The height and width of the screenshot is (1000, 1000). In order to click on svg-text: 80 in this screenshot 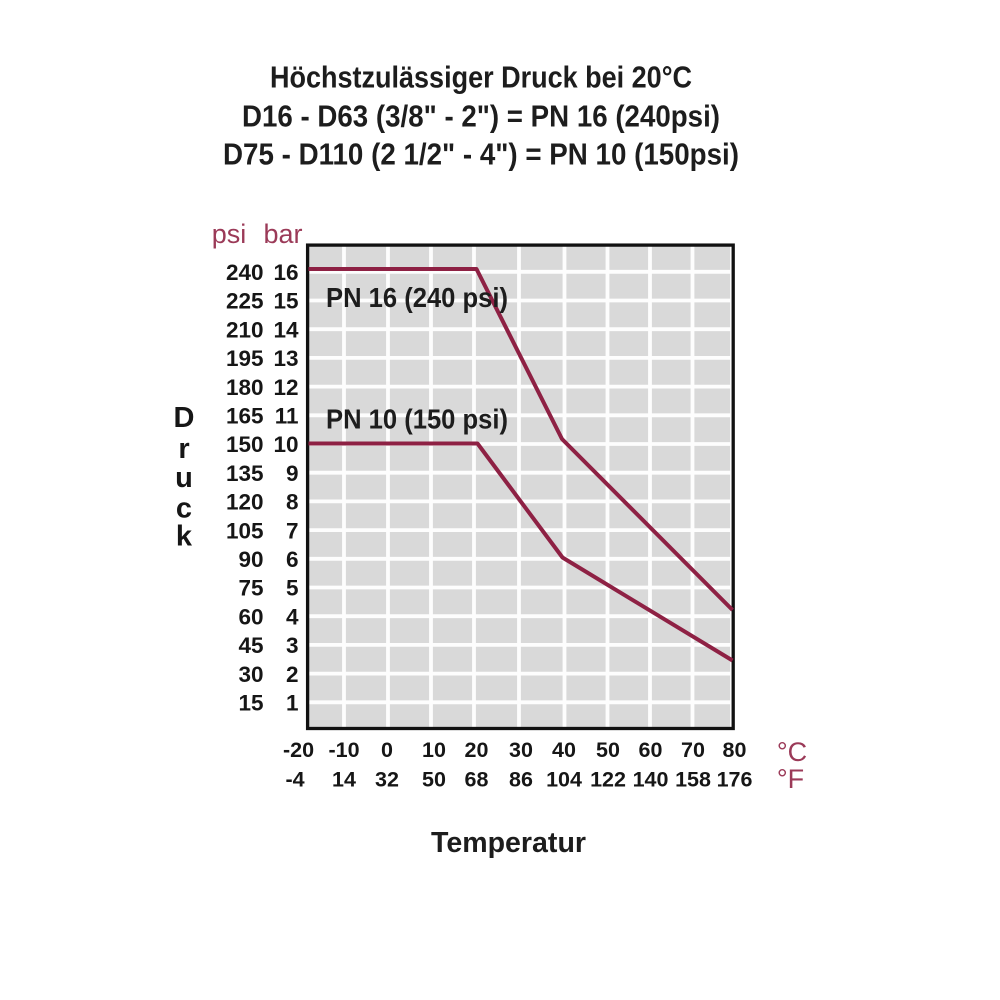, I will do `click(735, 750)`.